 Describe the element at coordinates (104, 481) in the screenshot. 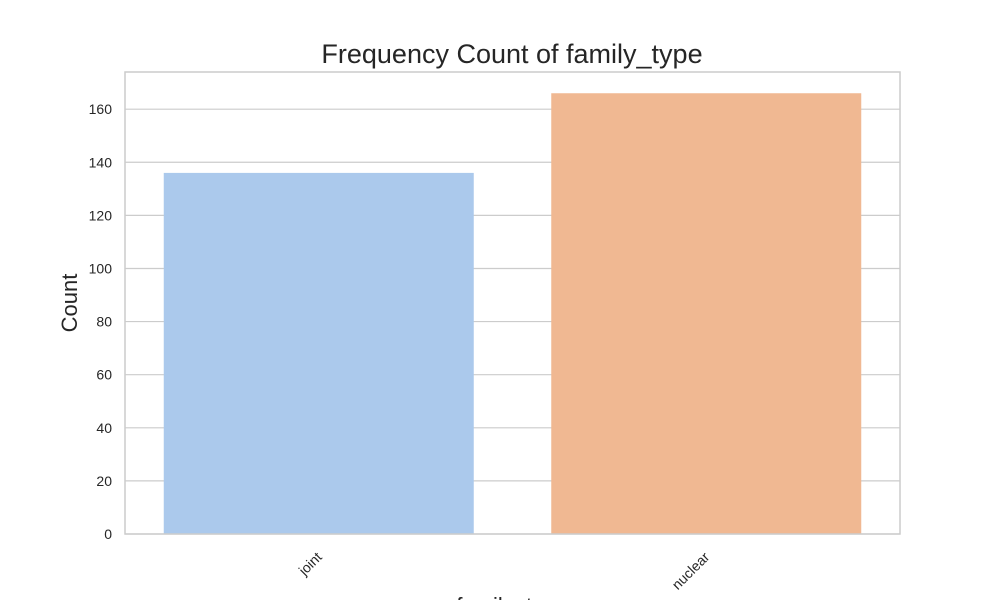

I see `y-tick-label: 20` at that location.